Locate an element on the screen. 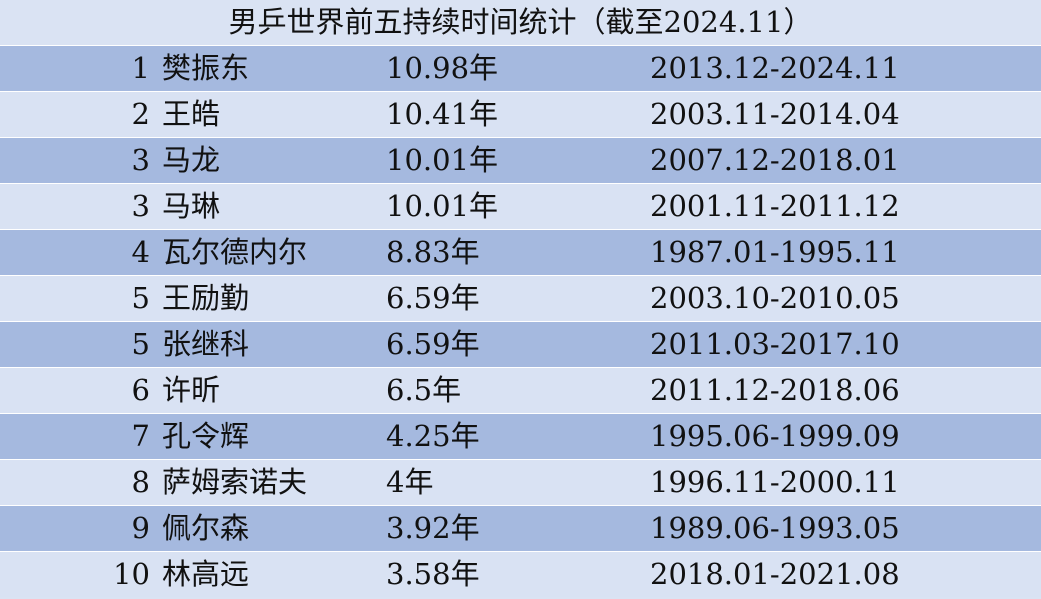  period-cell: 2007.12-2018.01 is located at coordinates (775, 160).